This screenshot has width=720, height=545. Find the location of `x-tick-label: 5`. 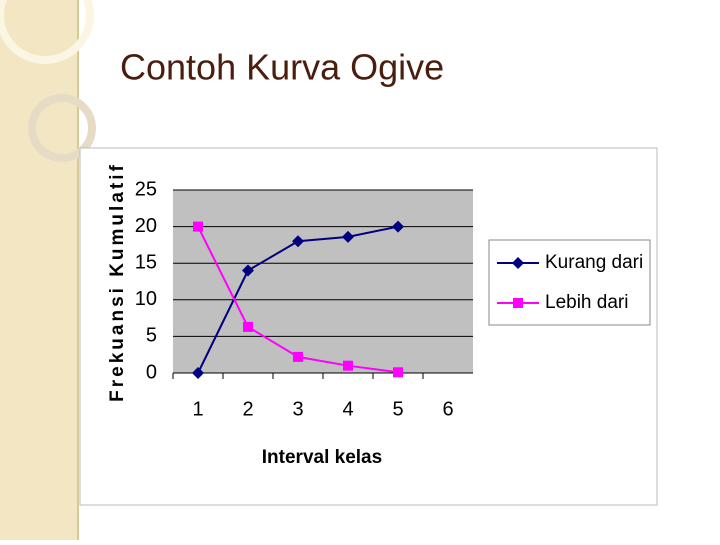

x-tick-label: 5 is located at coordinates (397, 409).